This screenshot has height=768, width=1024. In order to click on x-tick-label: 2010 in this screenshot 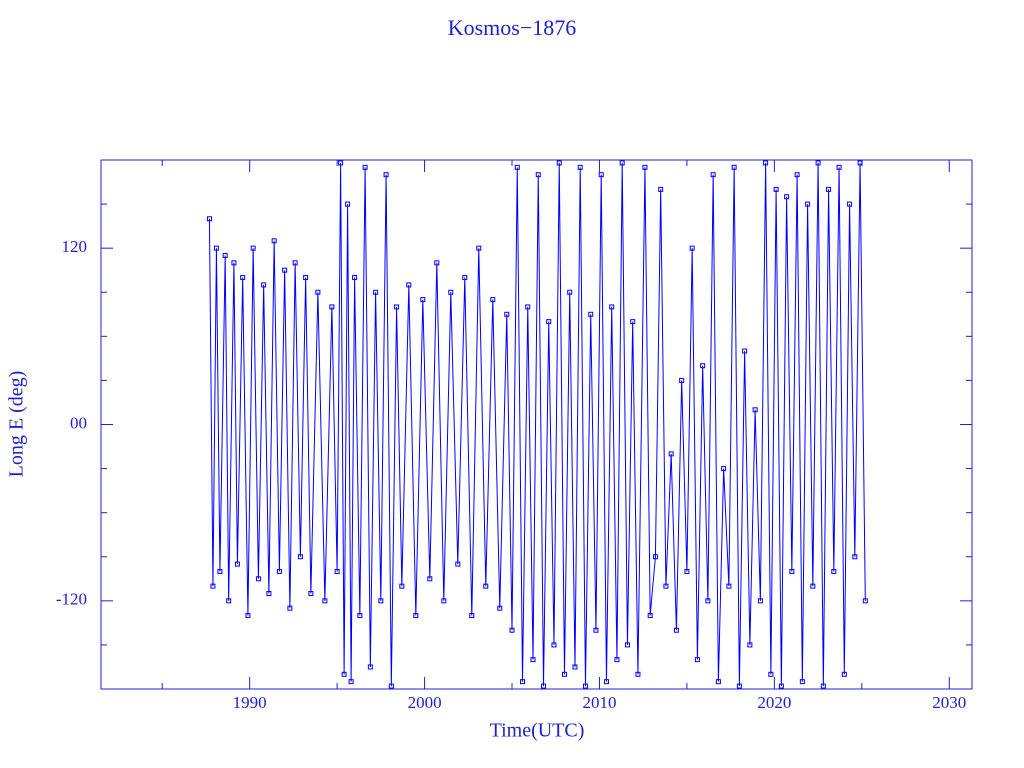, I will do `click(599, 702)`.